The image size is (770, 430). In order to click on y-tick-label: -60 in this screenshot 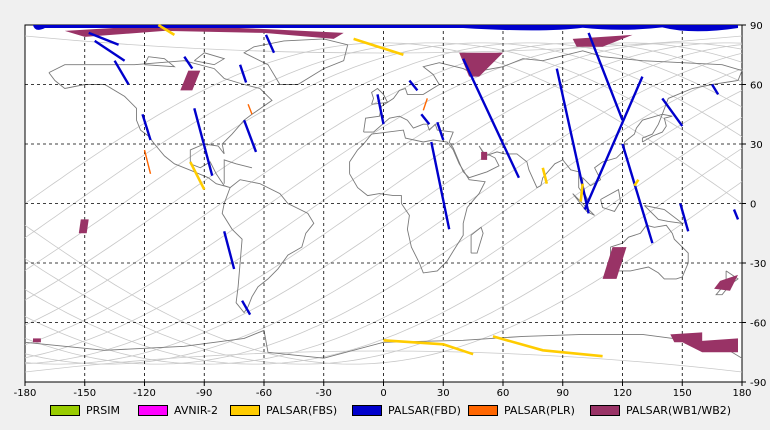, I will do `click(758, 324)`.